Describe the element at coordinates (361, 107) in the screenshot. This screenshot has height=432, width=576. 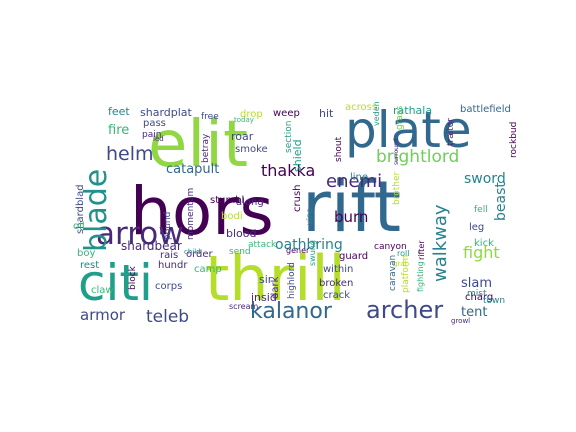
I see `word-across: across` at that location.